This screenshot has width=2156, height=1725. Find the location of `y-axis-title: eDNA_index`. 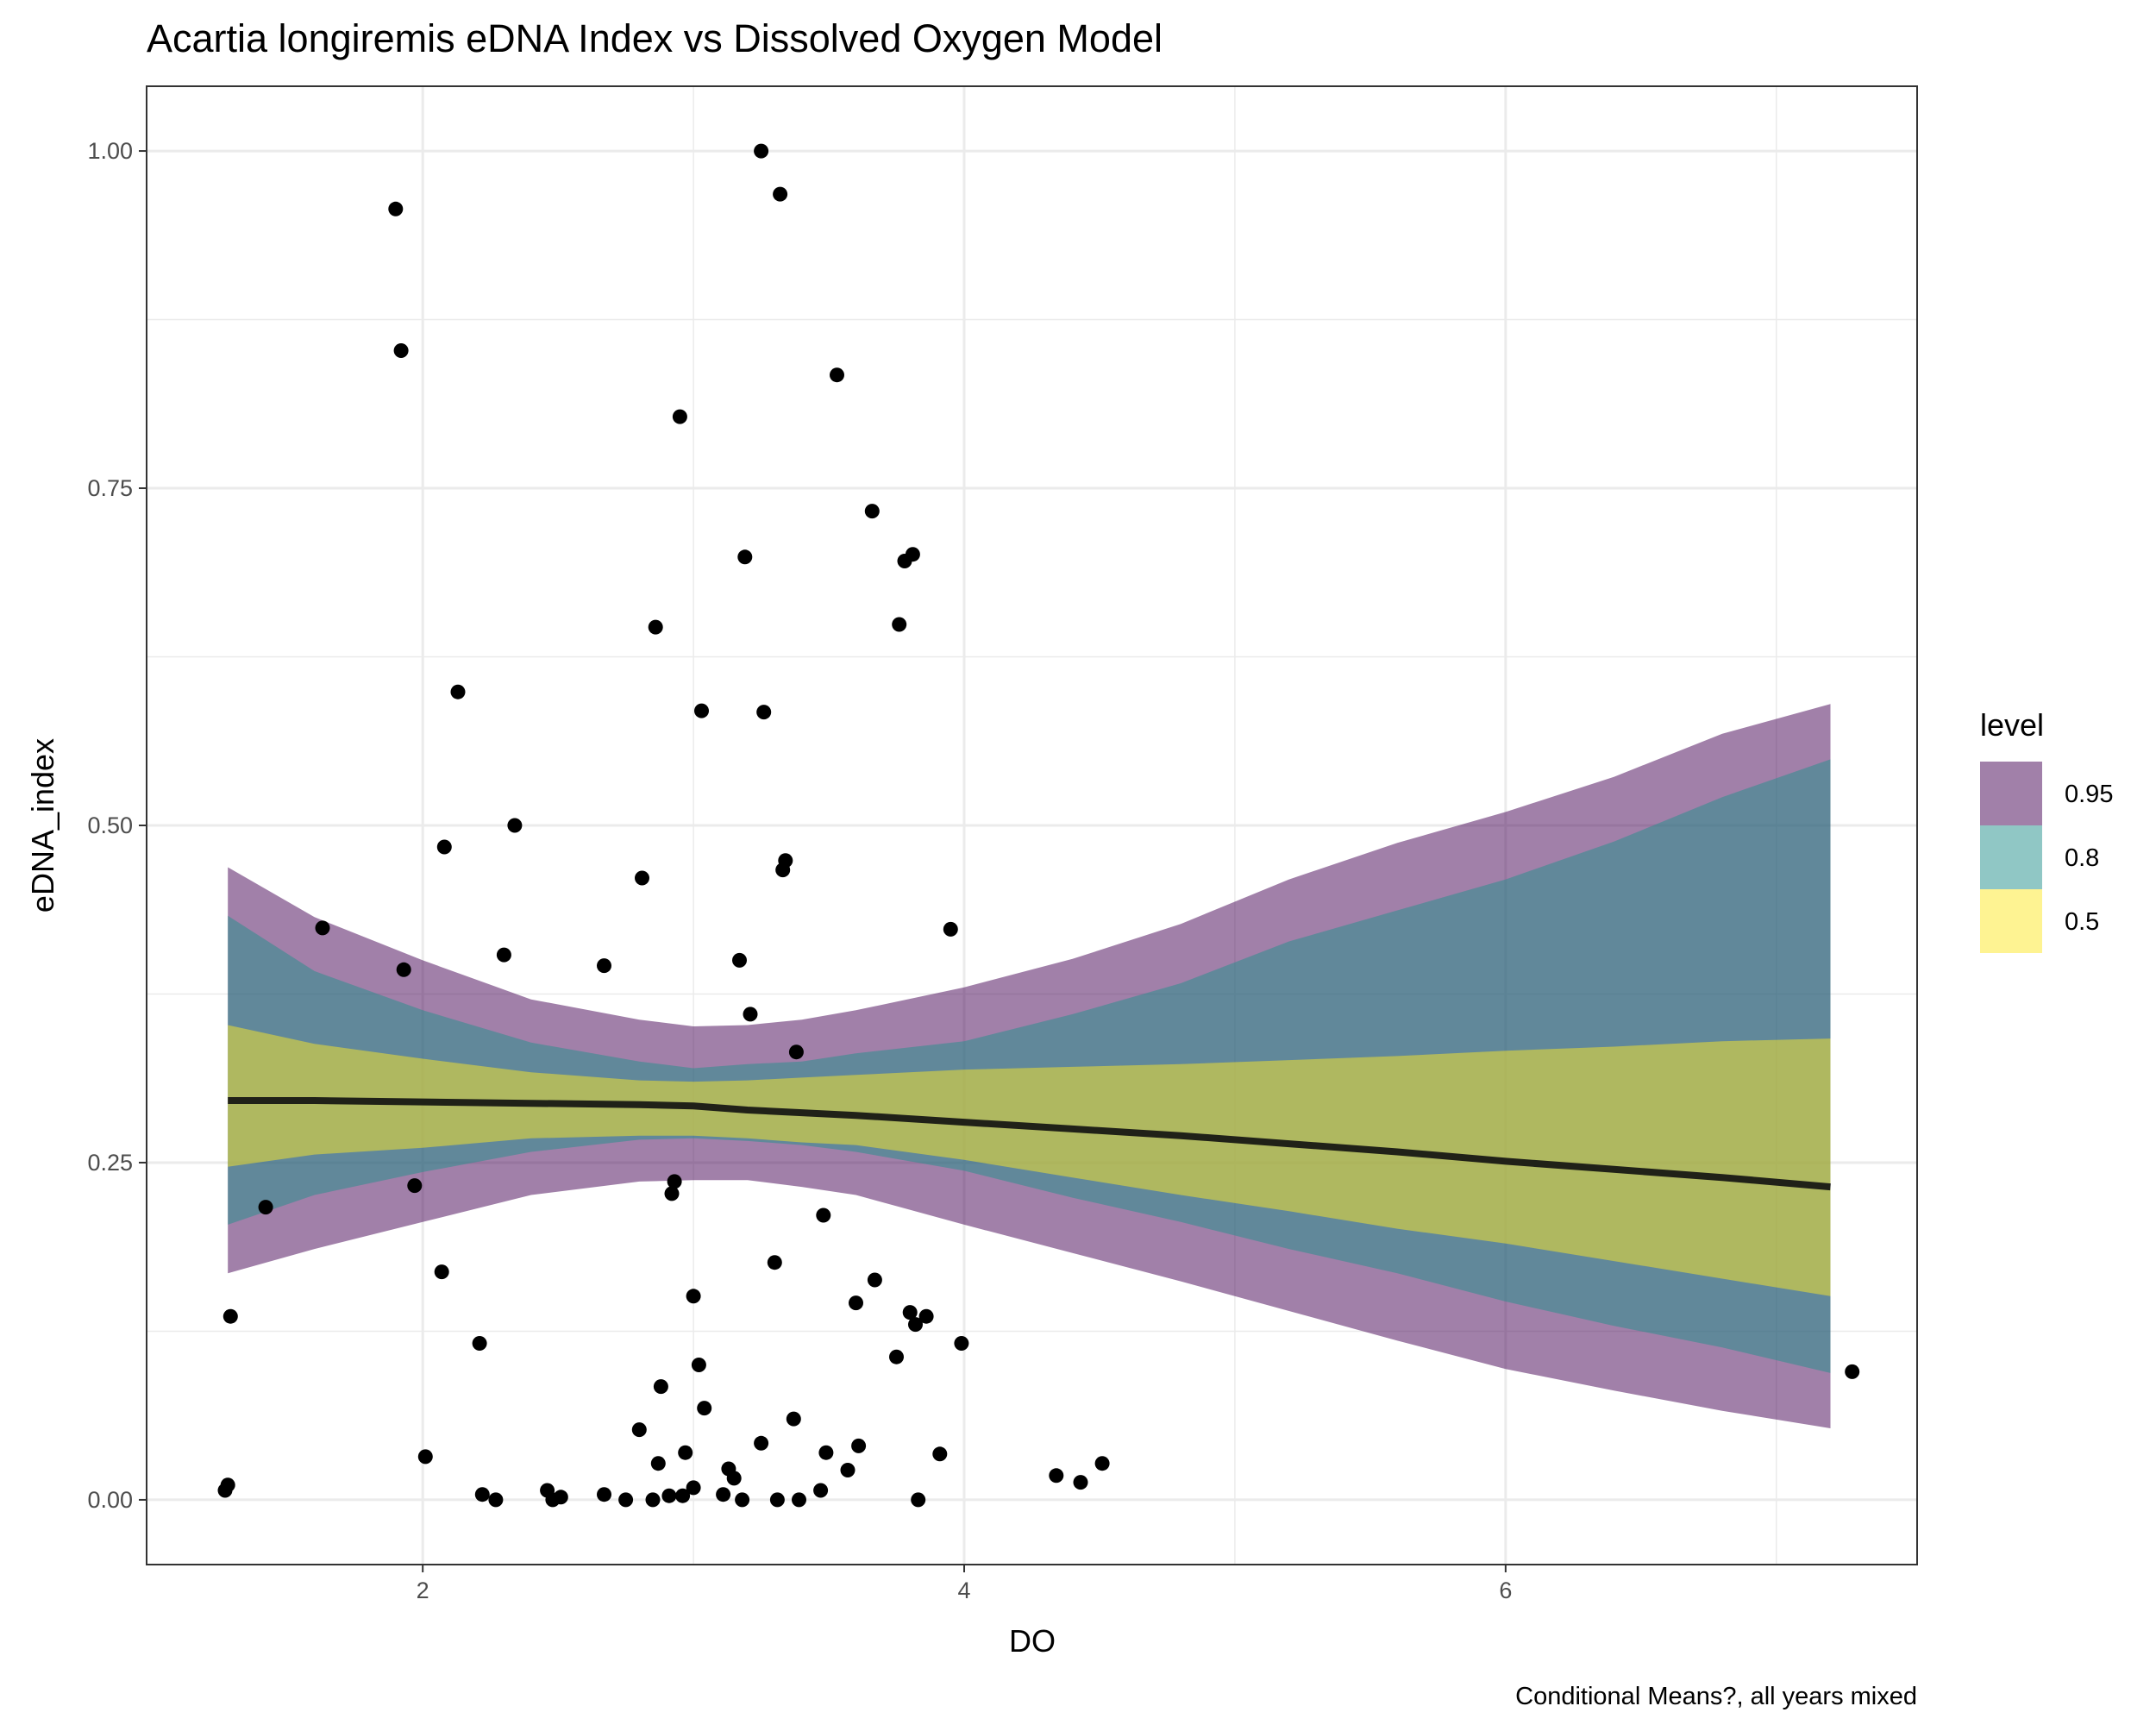

y-axis-title: eDNA_index is located at coordinates (42, 826).